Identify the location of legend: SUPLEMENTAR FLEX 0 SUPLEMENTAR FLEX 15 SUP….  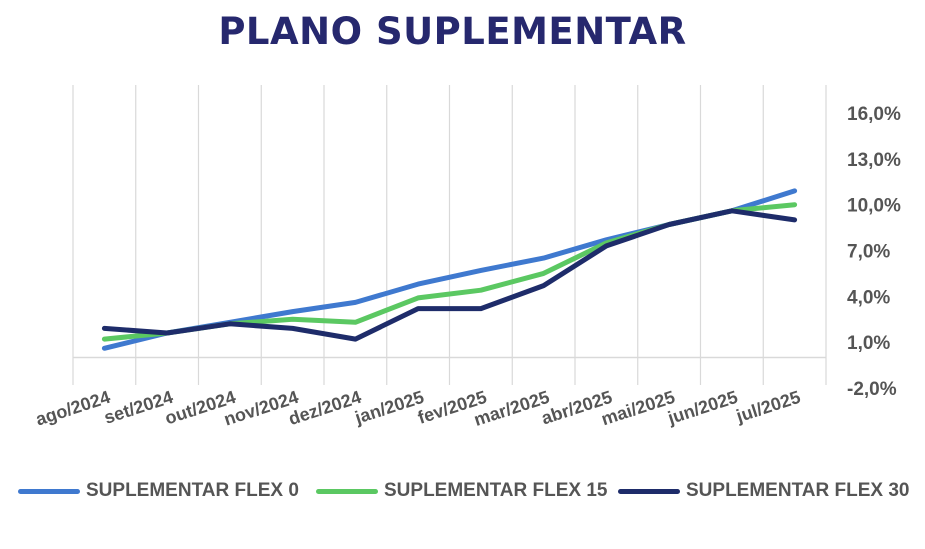
(462, 495).